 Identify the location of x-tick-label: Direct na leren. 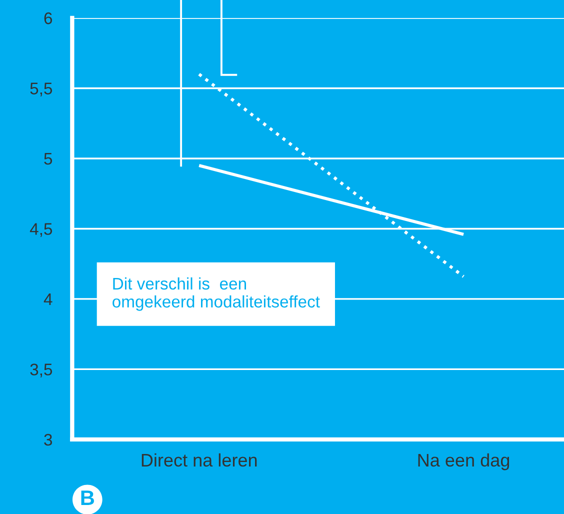
(199, 460).